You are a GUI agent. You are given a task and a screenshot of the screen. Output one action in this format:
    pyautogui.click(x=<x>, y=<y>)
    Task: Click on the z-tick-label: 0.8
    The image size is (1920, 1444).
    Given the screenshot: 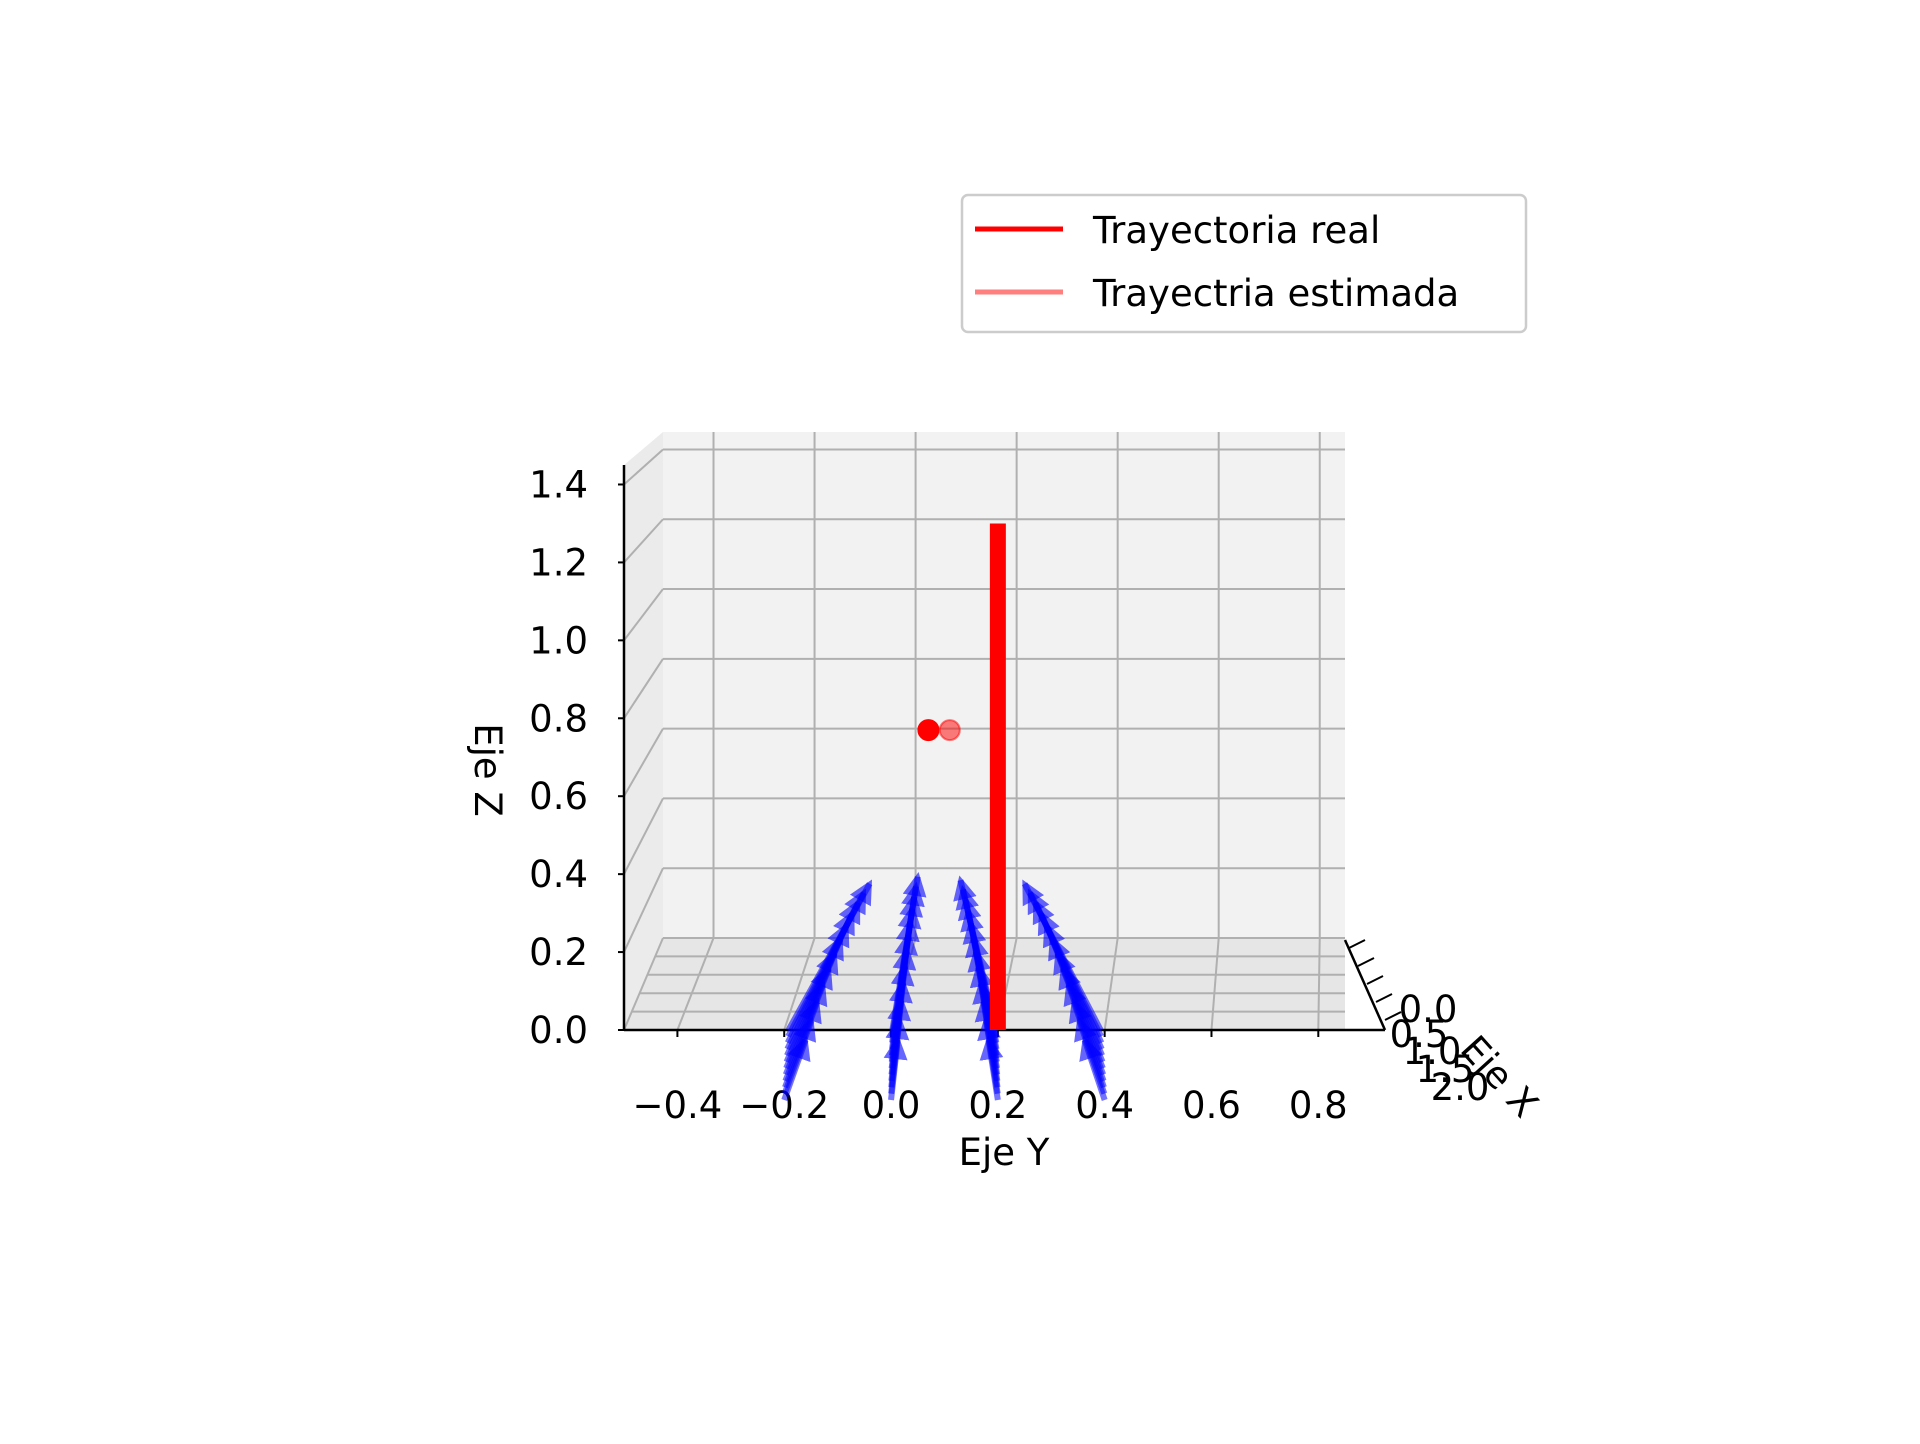 What is the action you would take?
    pyautogui.click(x=558, y=718)
    